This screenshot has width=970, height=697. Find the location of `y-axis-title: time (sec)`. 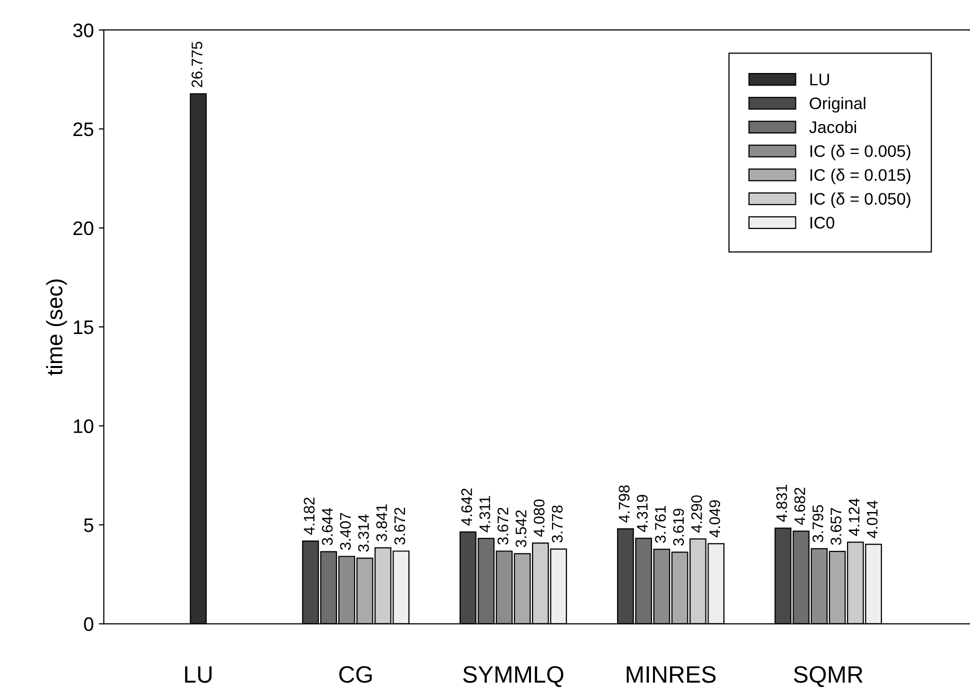

y-axis-title: time (sec) is located at coordinates (56, 328).